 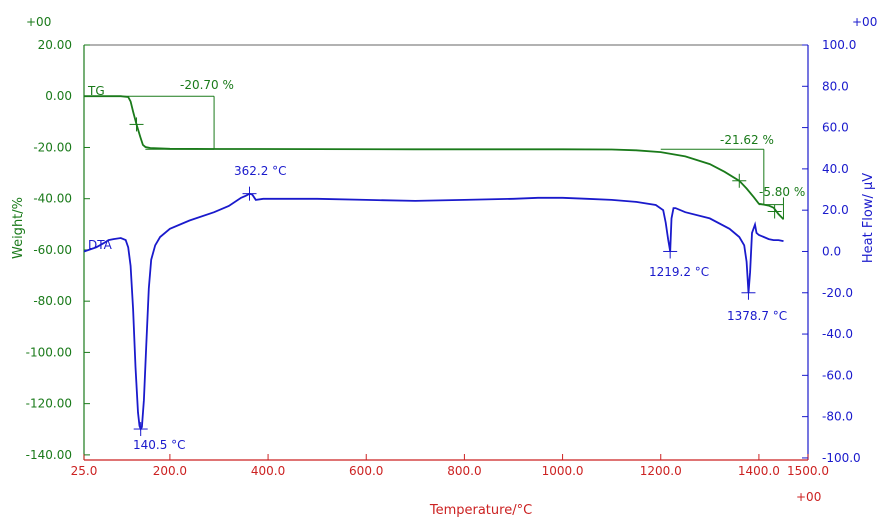 What do you see at coordinates (52, 250) in the screenshot?
I see `y-left-tick-label: -60.00` at bounding box center [52, 250].